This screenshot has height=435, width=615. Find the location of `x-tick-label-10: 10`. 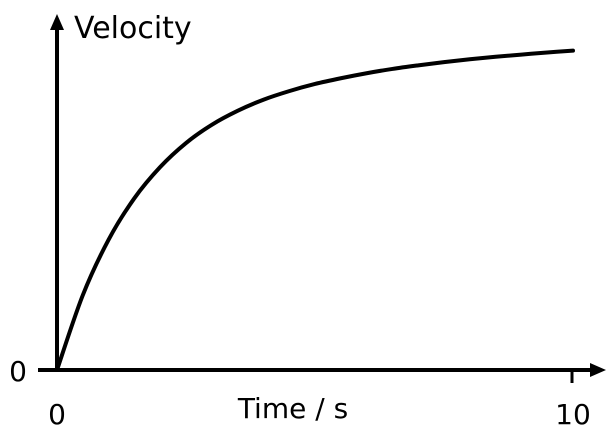

x-tick-label-10: 10 is located at coordinates (573, 414).